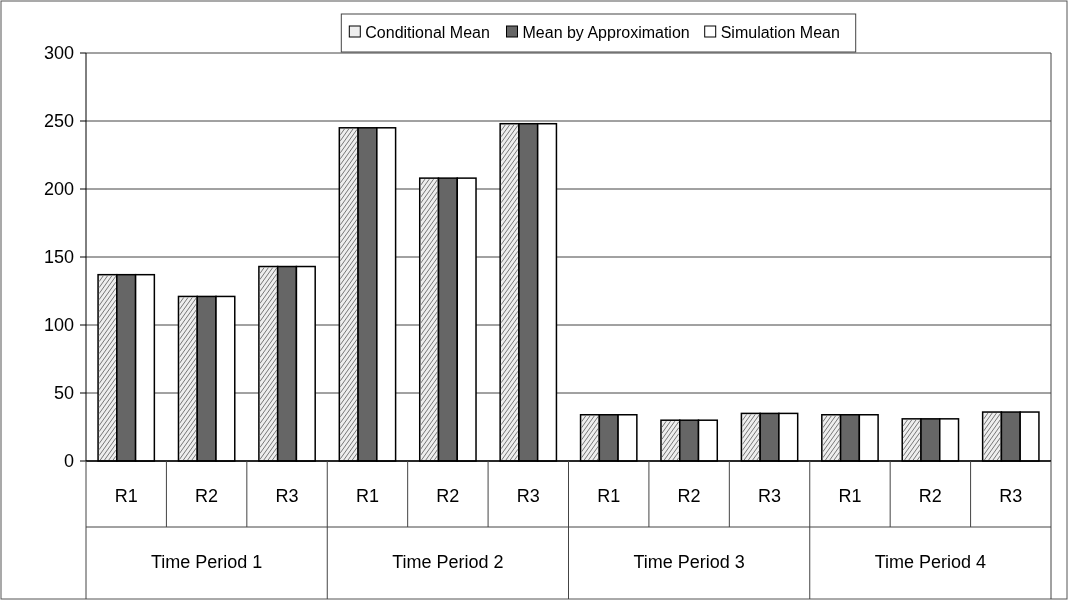 The image size is (1069, 601). What do you see at coordinates (63, 393) in the screenshot?
I see `y-tick-label: 50` at bounding box center [63, 393].